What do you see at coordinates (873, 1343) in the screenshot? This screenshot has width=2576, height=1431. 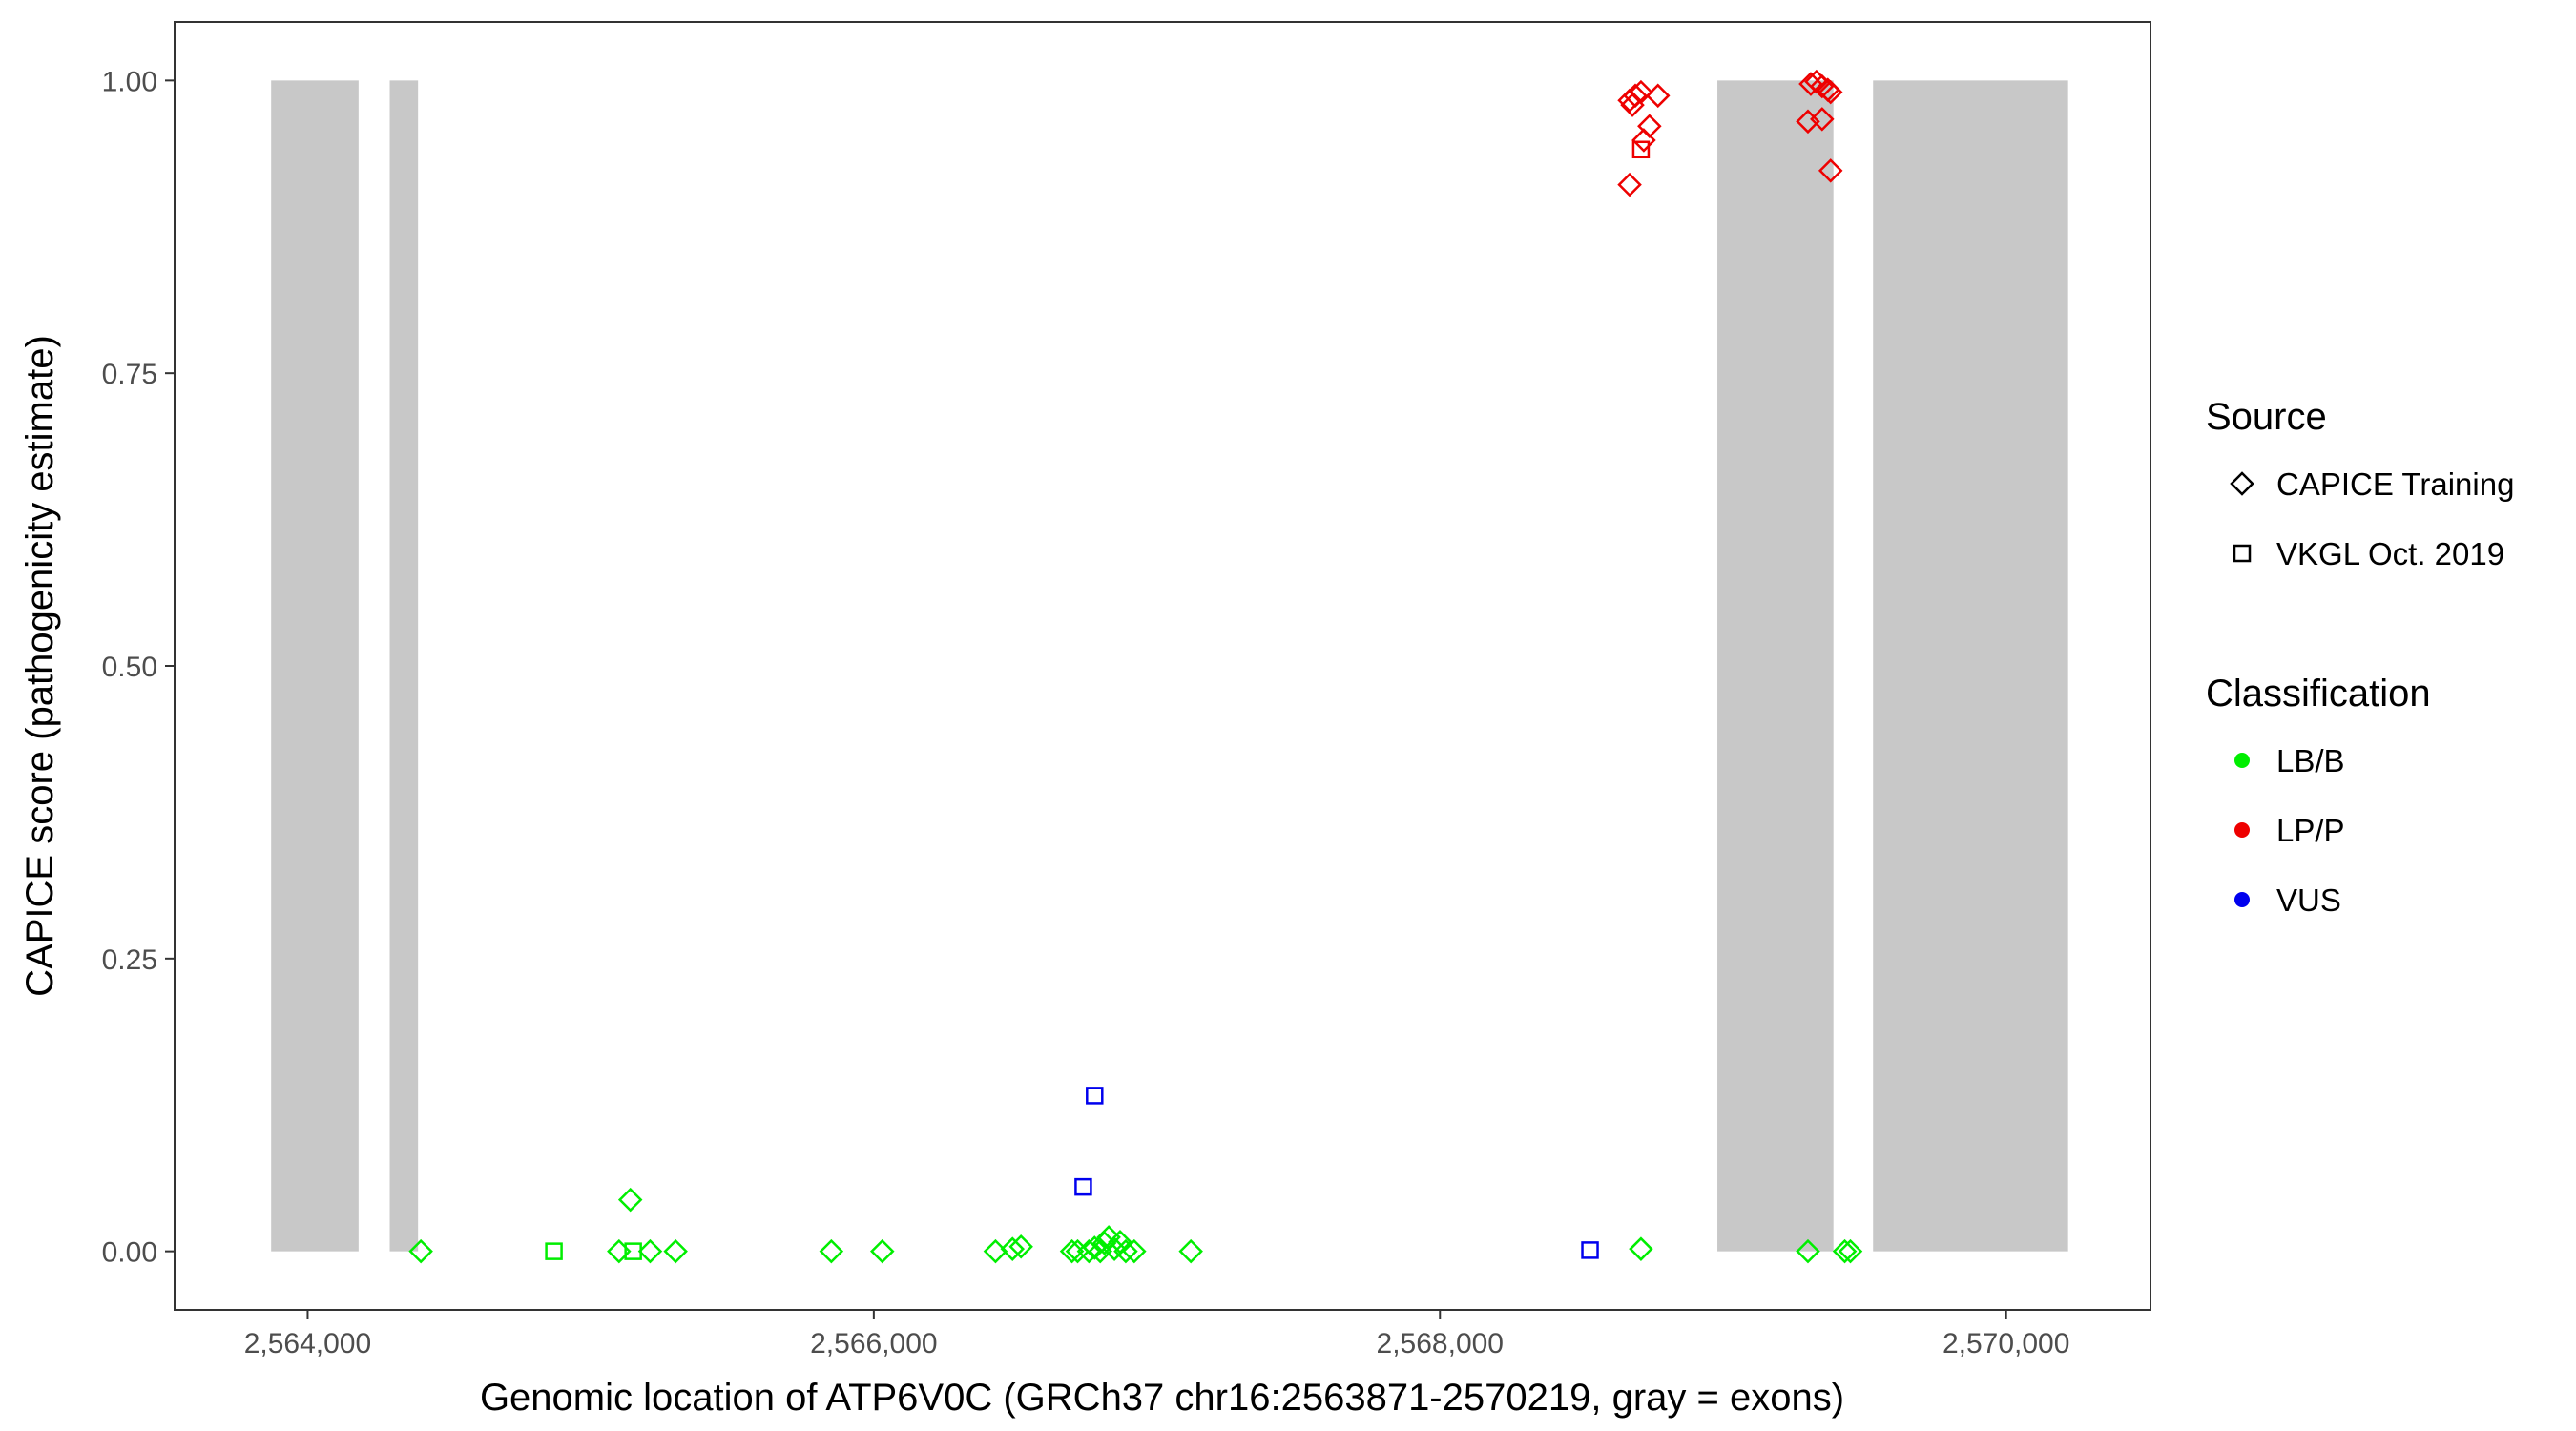 I see `x-tick-label: 2,566,000` at bounding box center [873, 1343].